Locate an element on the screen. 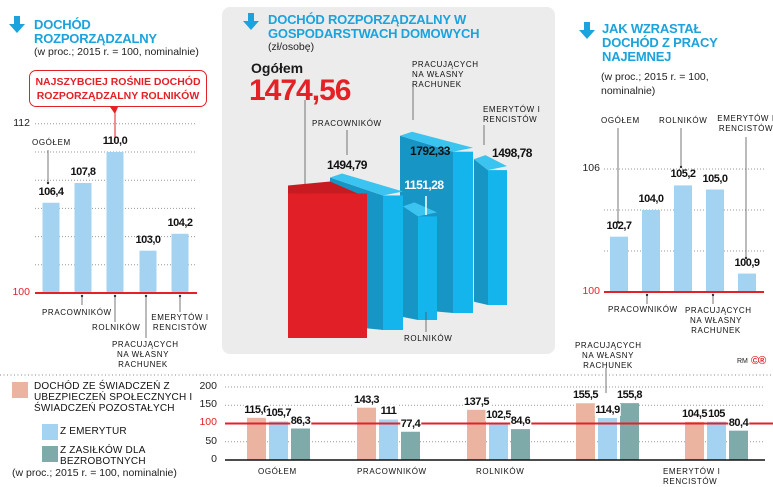 The width and height of the screenshot is (773, 487). value-label: 111 is located at coordinates (388, 411).